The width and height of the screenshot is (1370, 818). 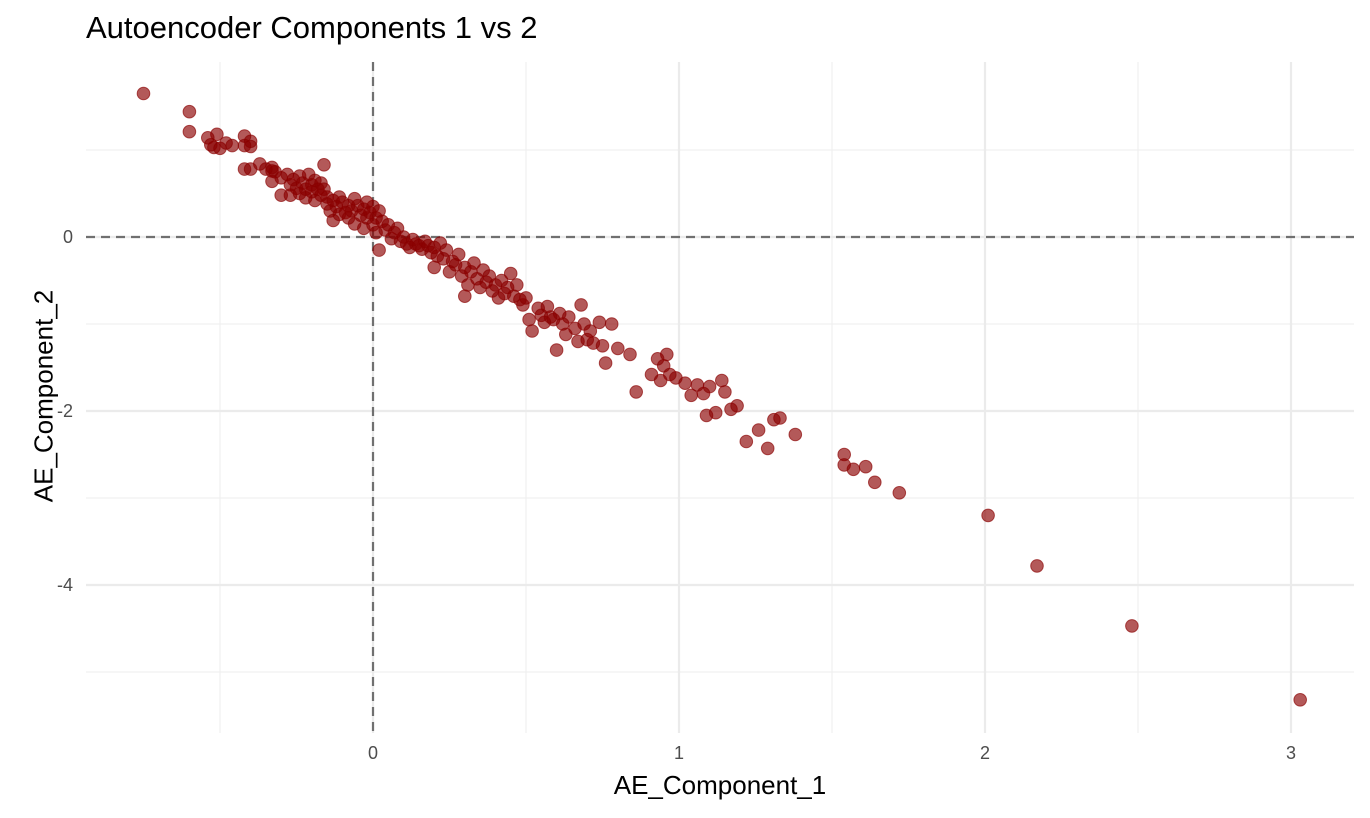 What do you see at coordinates (1291, 753) in the screenshot?
I see `x-tick-label: 3` at bounding box center [1291, 753].